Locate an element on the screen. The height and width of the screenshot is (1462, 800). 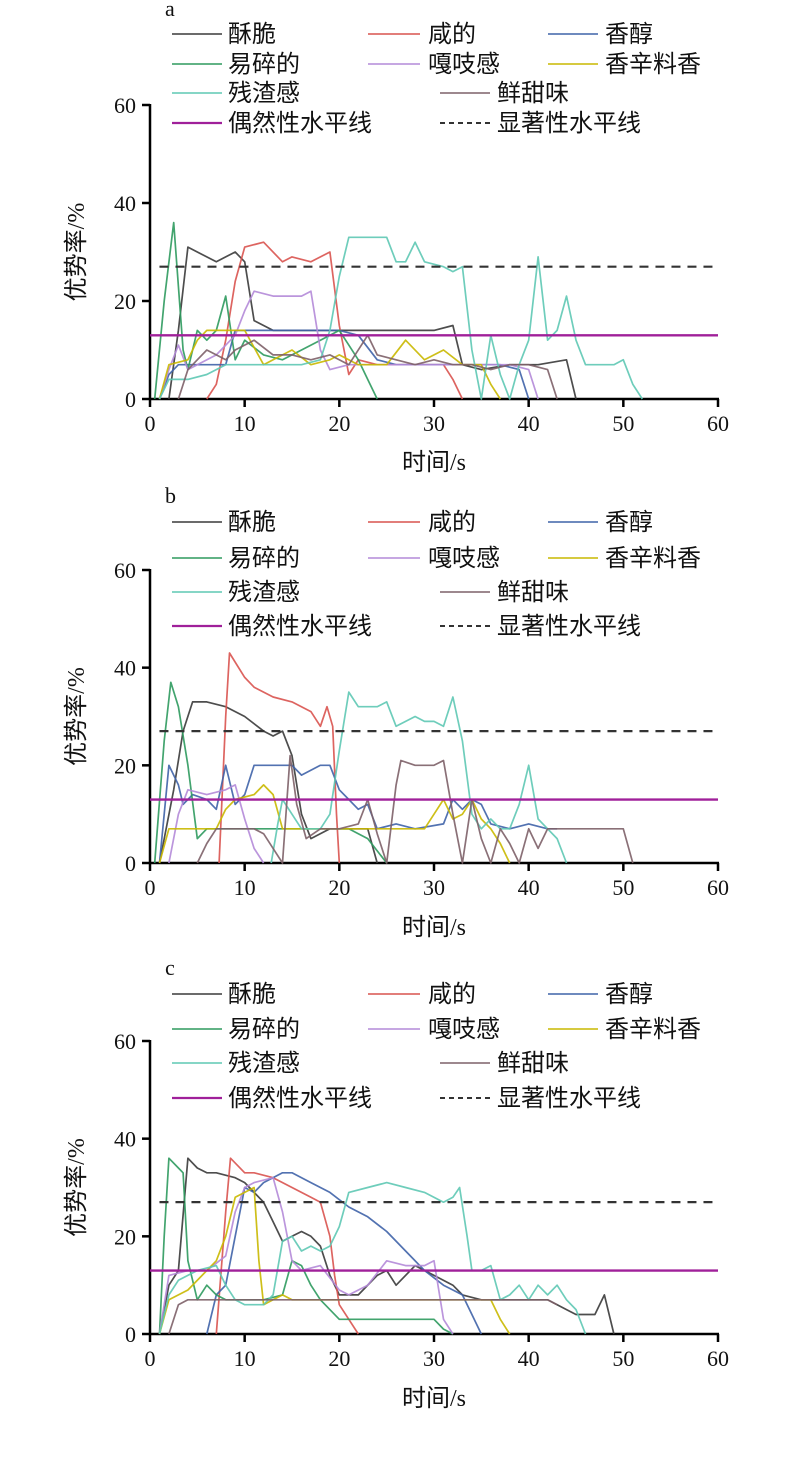
panel-label: b is located at coordinates (170, 495).